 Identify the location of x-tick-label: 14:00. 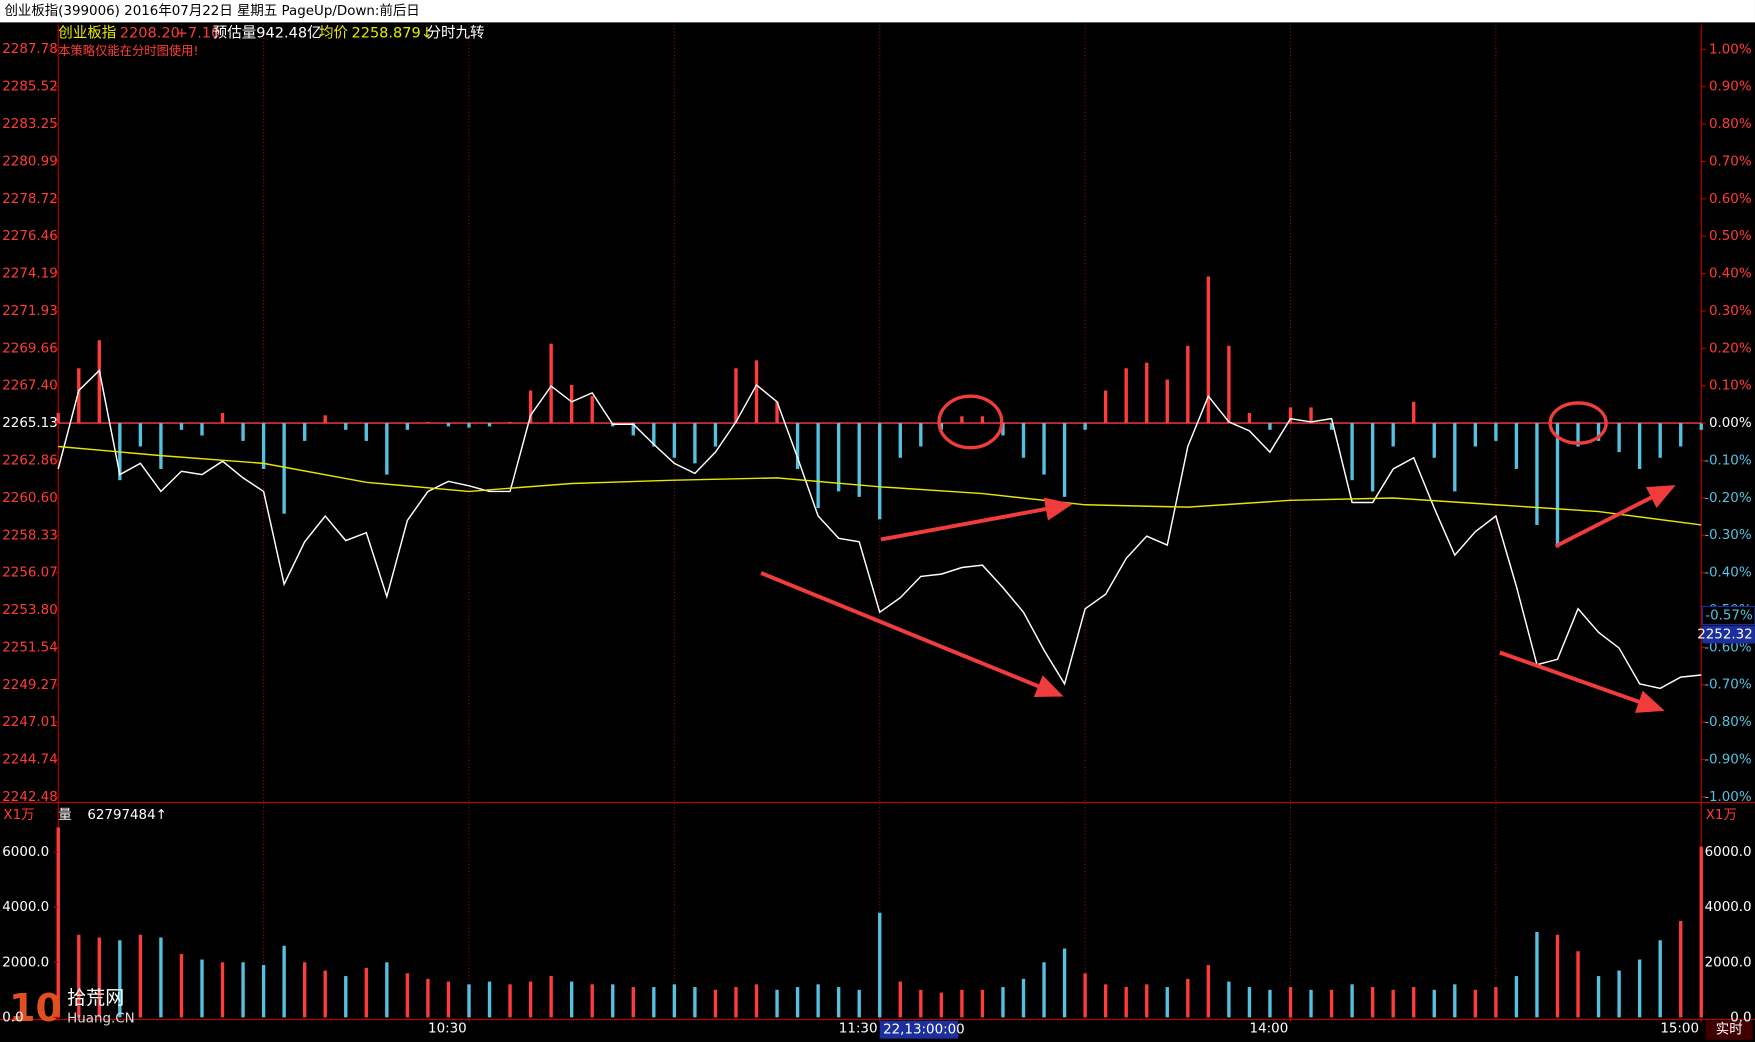
(1269, 1029).